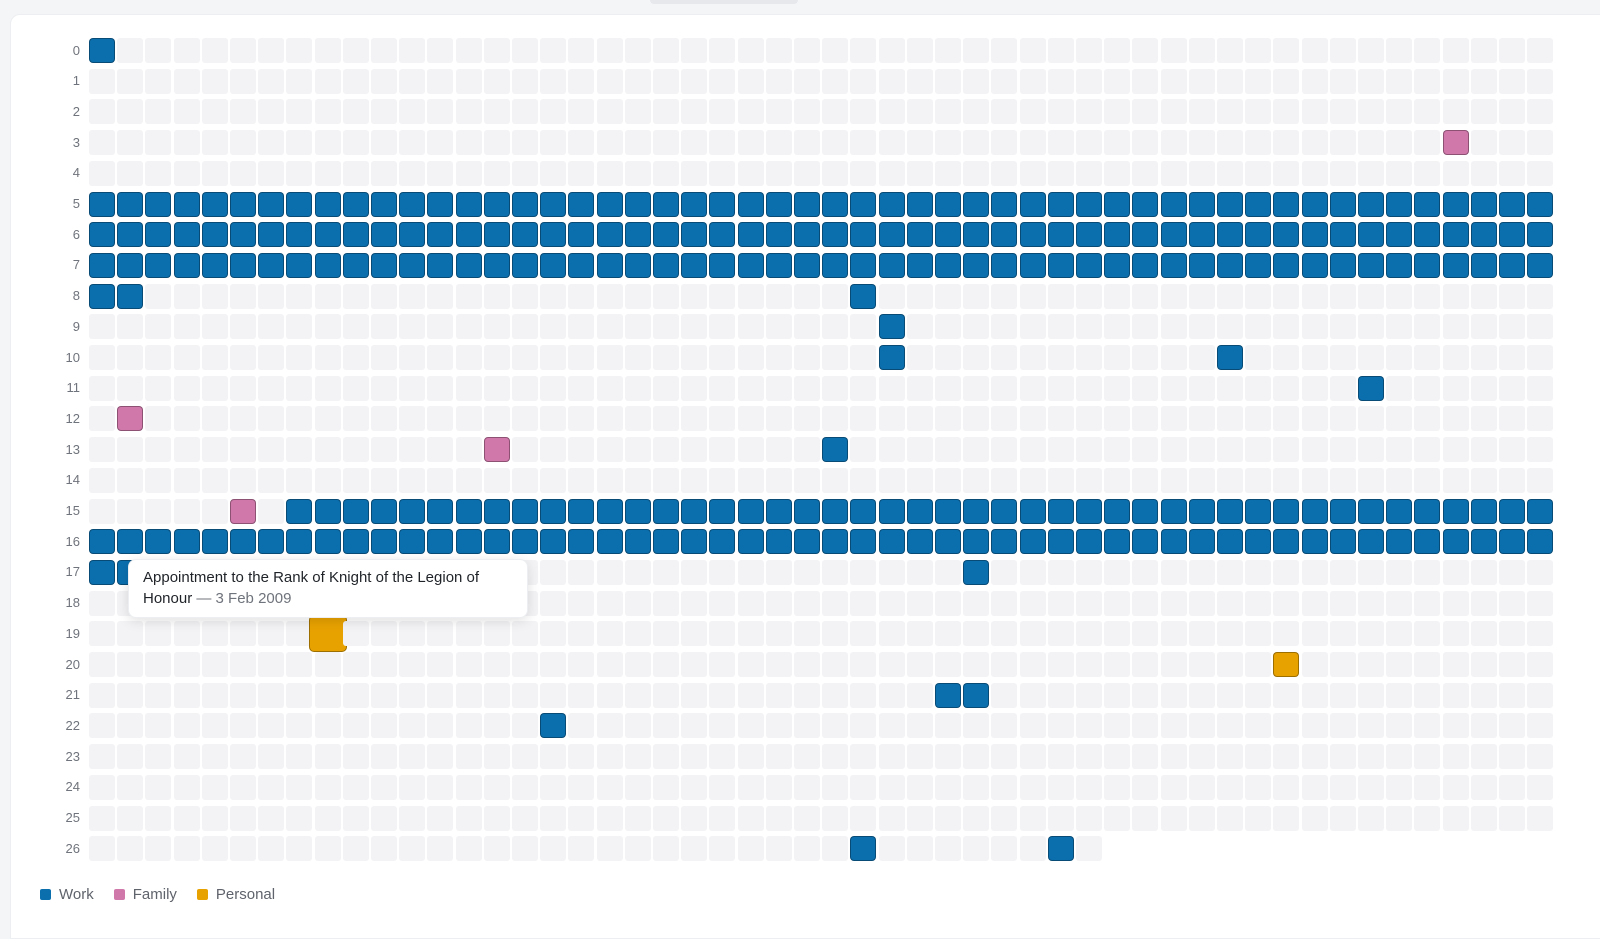 The height and width of the screenshot is (939, 1600). What do you see at coordinates (67, 894) in the screenshot?
I see `legend-item-work: Work` at bounding box center [67, 894].